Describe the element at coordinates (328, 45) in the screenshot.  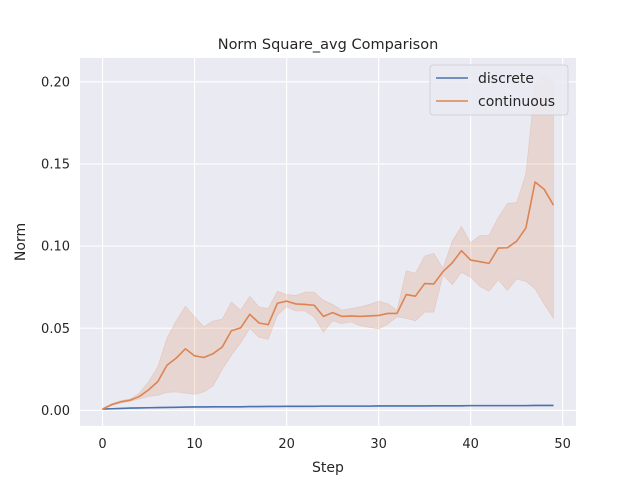
I see `chart-title: Norm Square_avg Comparison` at that location.